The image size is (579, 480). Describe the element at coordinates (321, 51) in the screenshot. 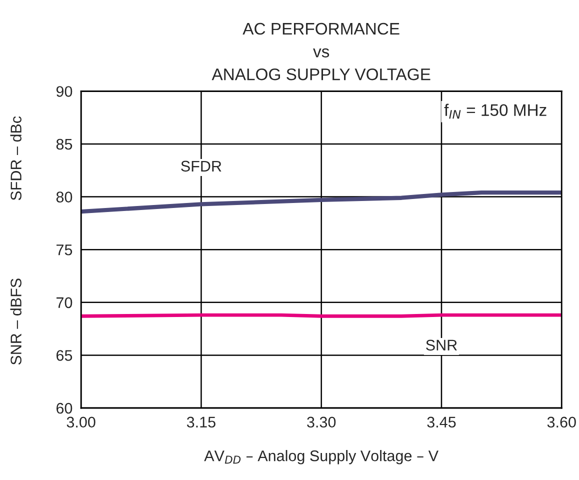

I see `chart-title: AC PERFORMANCE vs ANALOG SUPPLY VOLTAGE` at that location.